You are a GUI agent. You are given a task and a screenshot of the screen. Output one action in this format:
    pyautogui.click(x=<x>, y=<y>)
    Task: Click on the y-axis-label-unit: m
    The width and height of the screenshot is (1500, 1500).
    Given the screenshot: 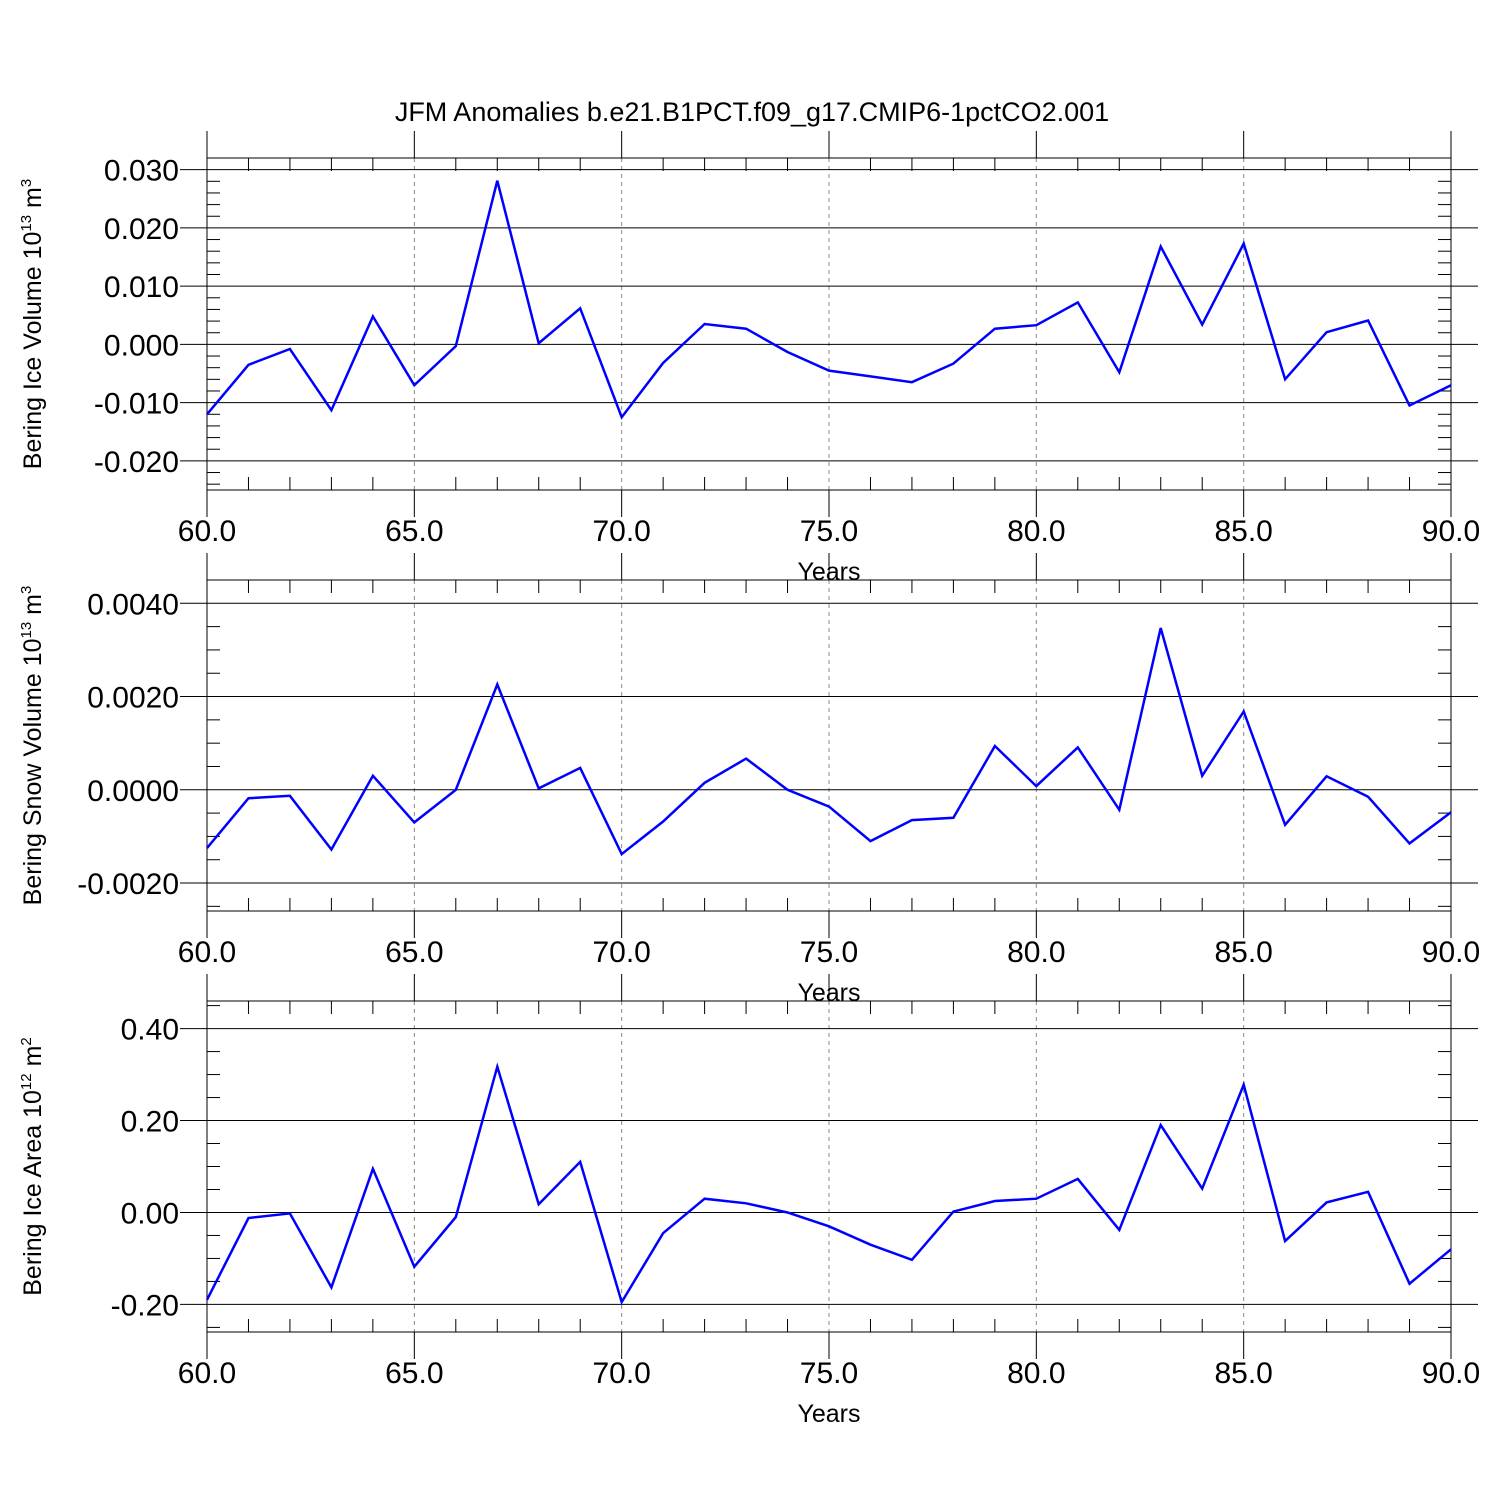 What is the action you would take?
    pyautogui.click(x=33, y=201)
    